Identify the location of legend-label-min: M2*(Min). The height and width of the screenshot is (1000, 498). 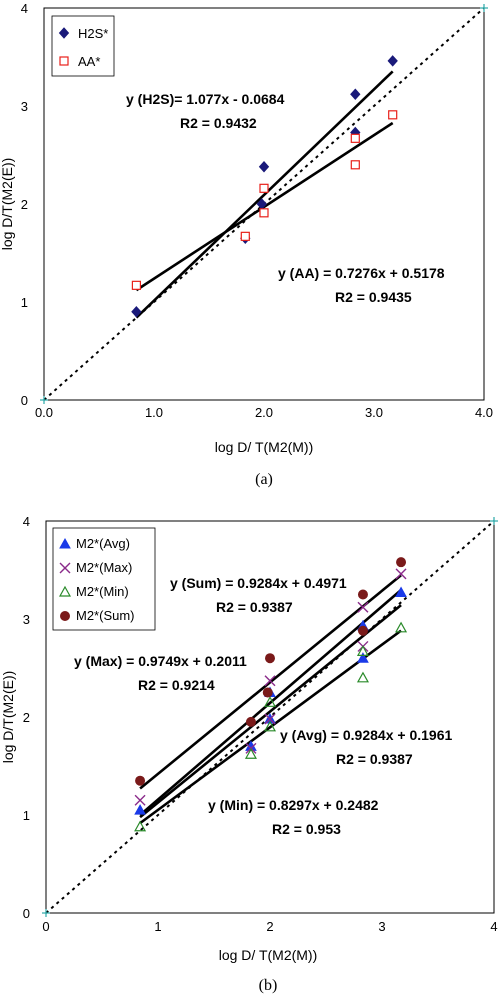
(102, 591).